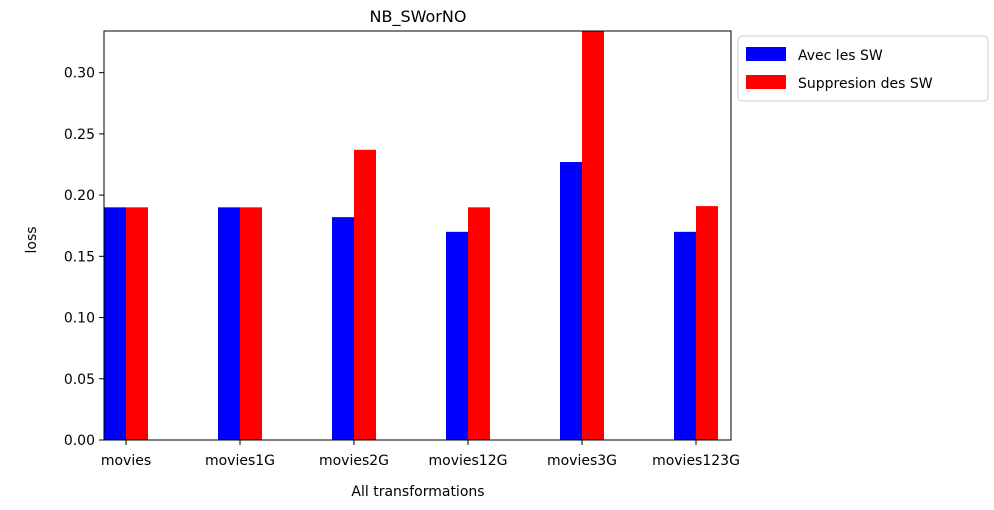 This screenshot has width=994, height=510. Describe the element at coordinates (79, 135) in the screenshot. I see `y-tick-label: 0.25` at that location.